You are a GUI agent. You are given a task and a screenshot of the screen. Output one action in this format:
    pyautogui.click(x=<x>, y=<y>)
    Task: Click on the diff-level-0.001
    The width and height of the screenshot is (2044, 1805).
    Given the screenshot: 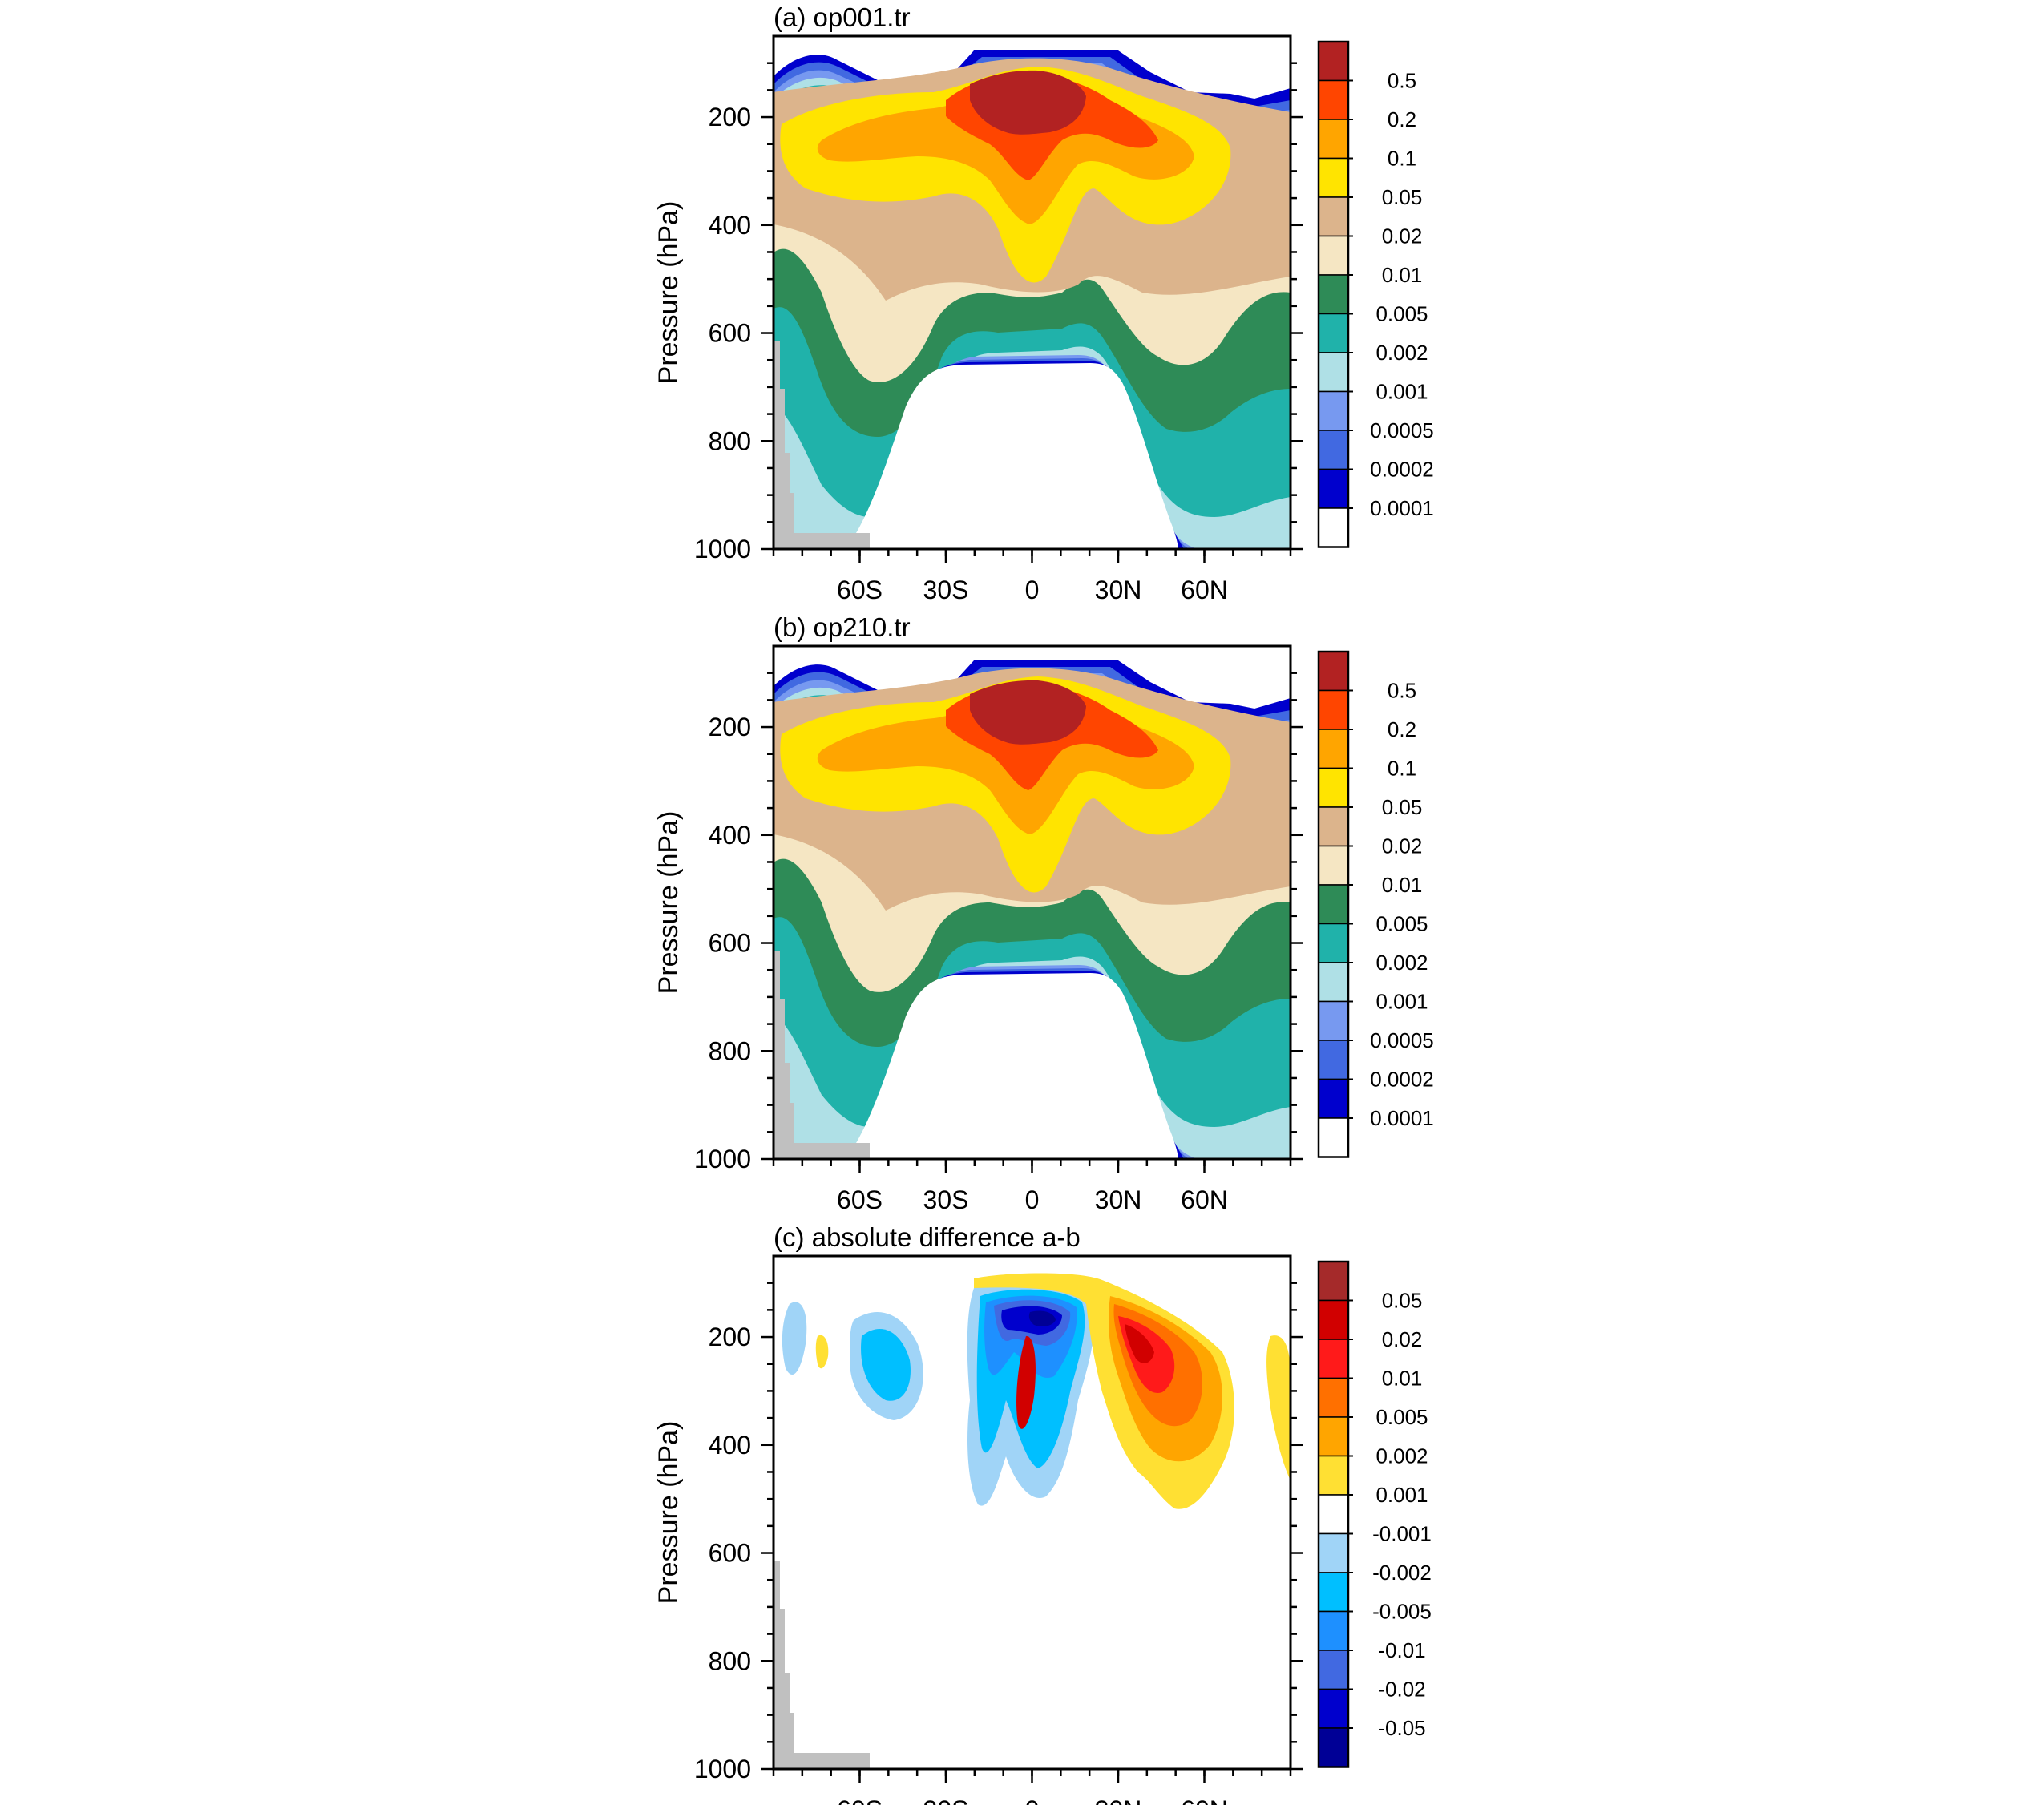 What is the action you would take?
    pyautogui.click(x=1278, y=1407)
    